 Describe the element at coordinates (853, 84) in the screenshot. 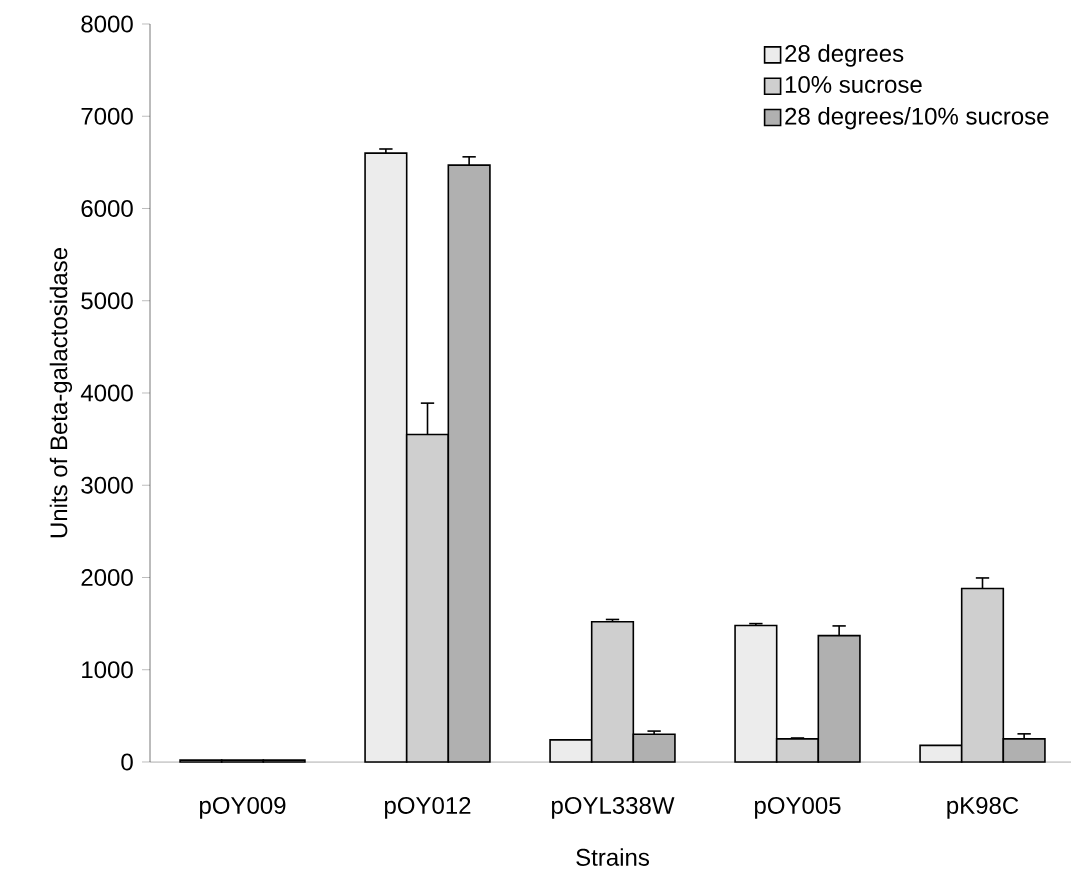

I see `legend-label: 10% sucrose` at that location.